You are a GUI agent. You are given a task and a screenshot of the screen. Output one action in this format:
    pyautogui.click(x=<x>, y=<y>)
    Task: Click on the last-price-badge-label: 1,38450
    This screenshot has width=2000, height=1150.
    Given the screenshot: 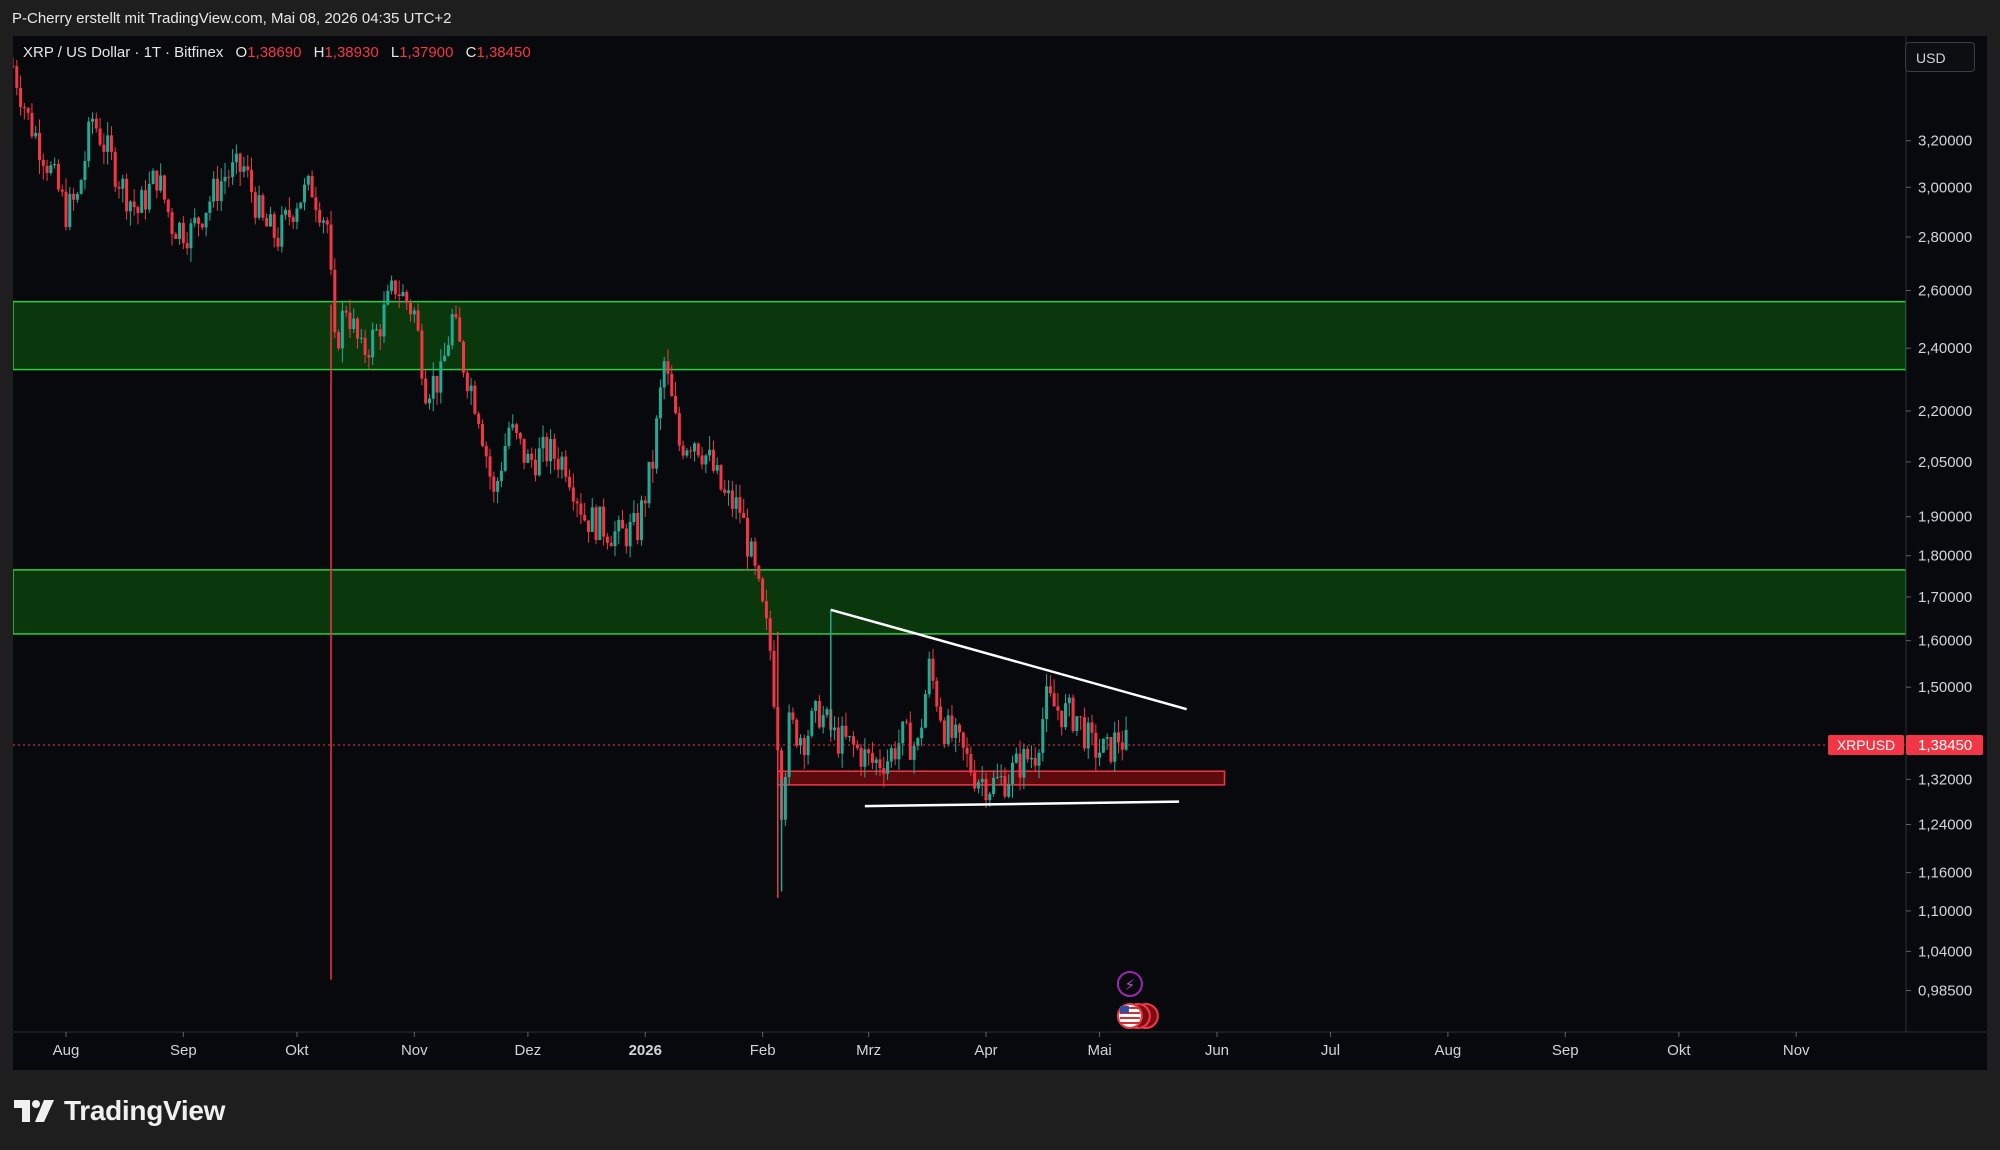 What is the action you would take?
    pyautogui.click(x=1945, y=745)
    